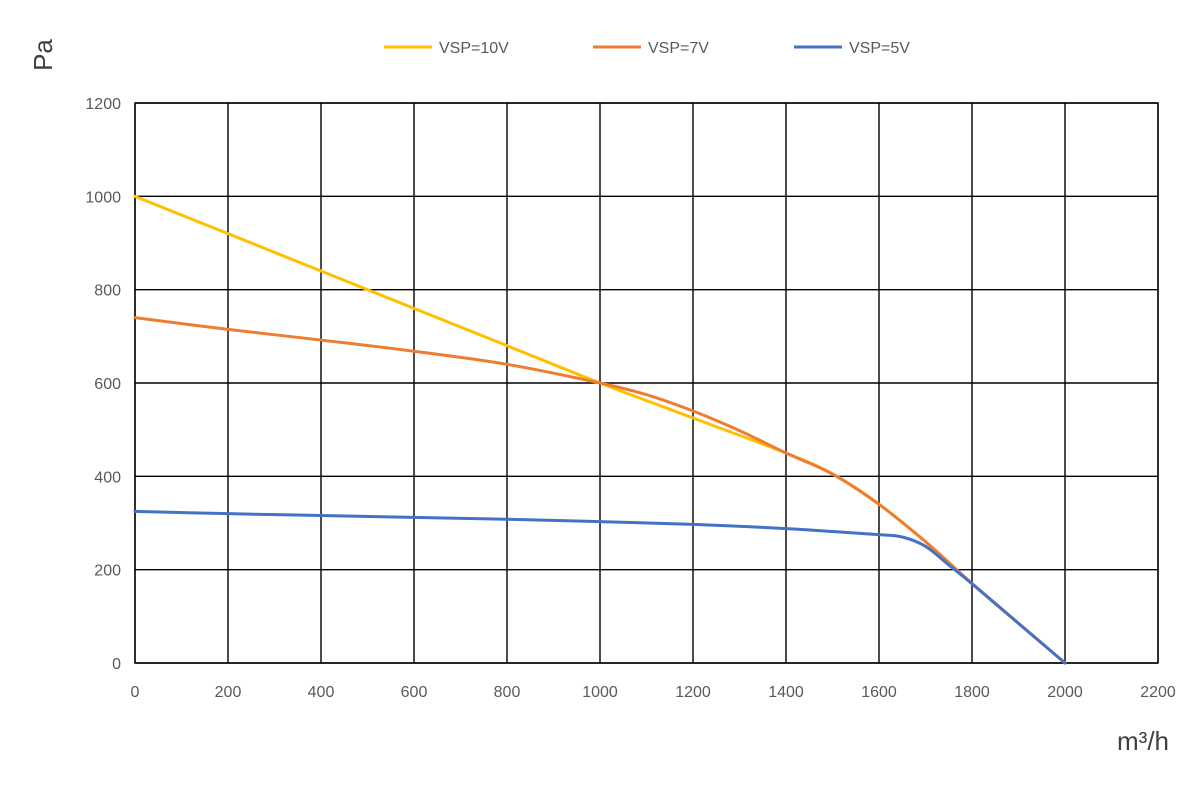 This screenshot has height=800, width=1200. What do you see at coordinates (103, 104) in the screenshot?
I see `y-tick-label: 1200` at bounding box center [103, 104].